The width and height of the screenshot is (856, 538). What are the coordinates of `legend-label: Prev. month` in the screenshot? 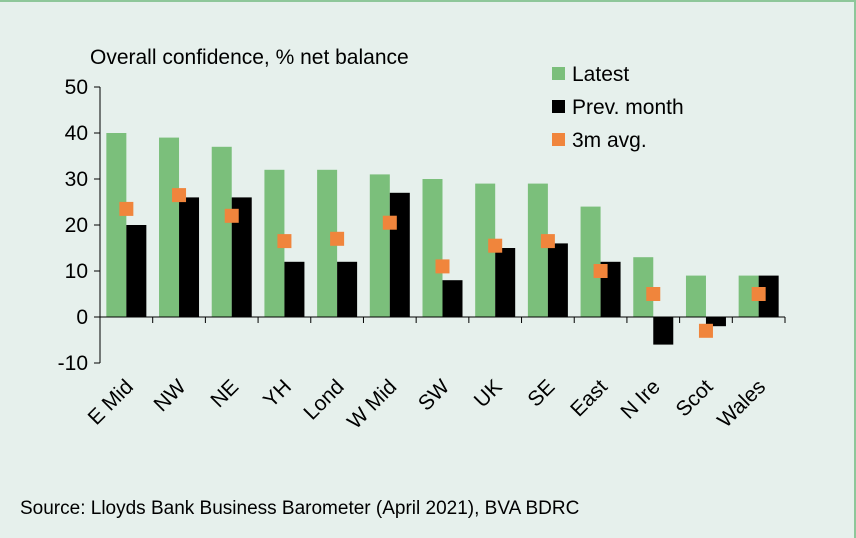 It's located at (628, 107).